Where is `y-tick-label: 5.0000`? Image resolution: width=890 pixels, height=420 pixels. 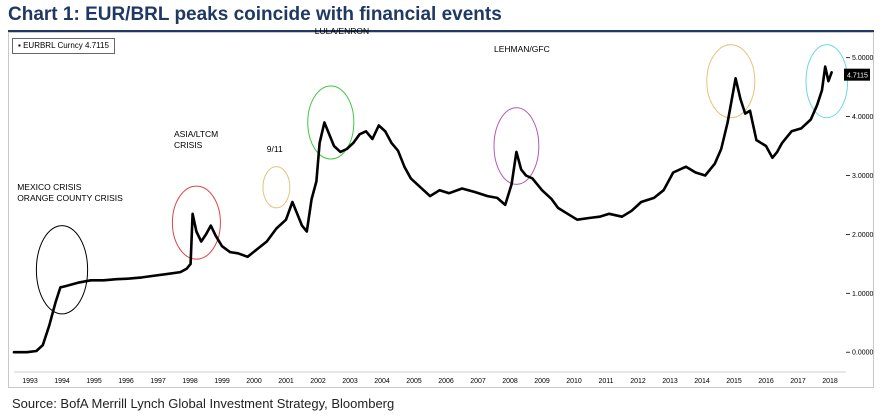 y-tick-label: 5.0000 is located at coordinates (863, 58).